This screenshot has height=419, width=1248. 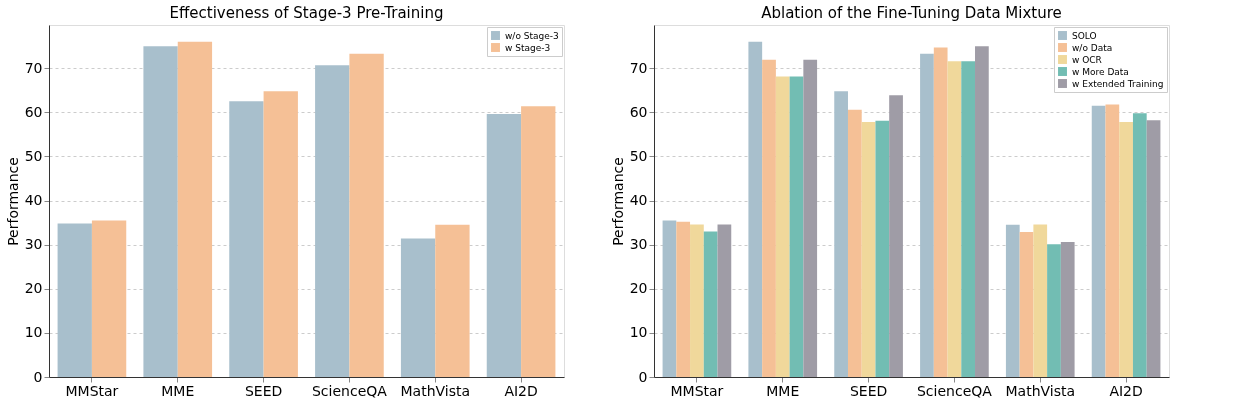 I want to click on legend-label: w OCR, so click(x=1087, y=59).